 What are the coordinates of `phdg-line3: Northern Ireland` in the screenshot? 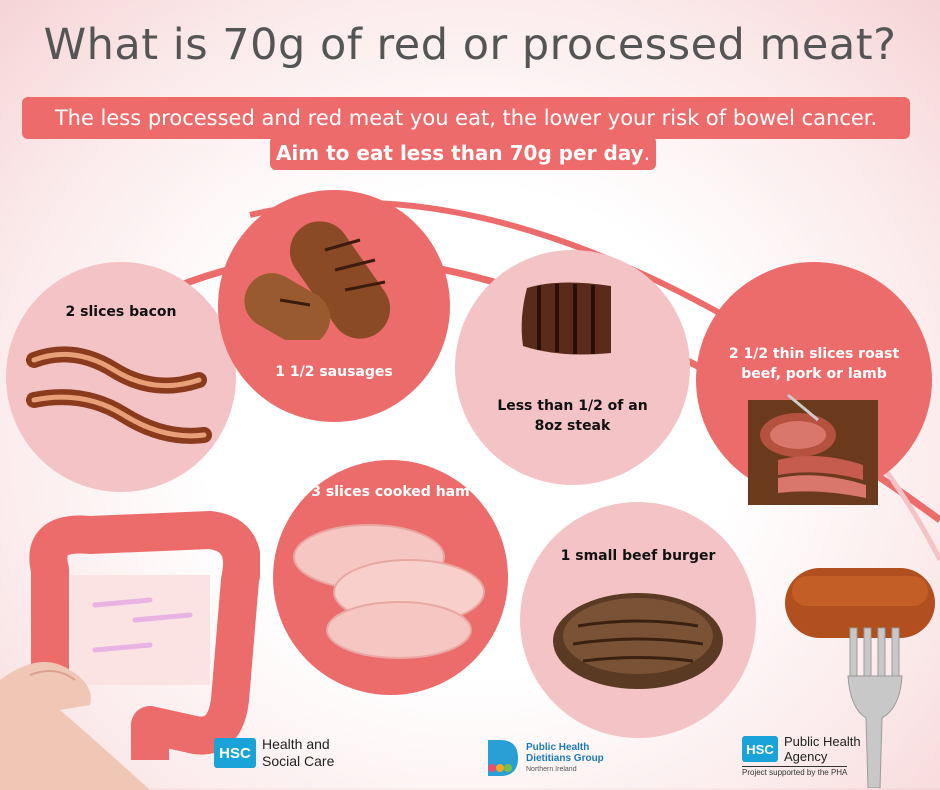 It's located at (551, 769).